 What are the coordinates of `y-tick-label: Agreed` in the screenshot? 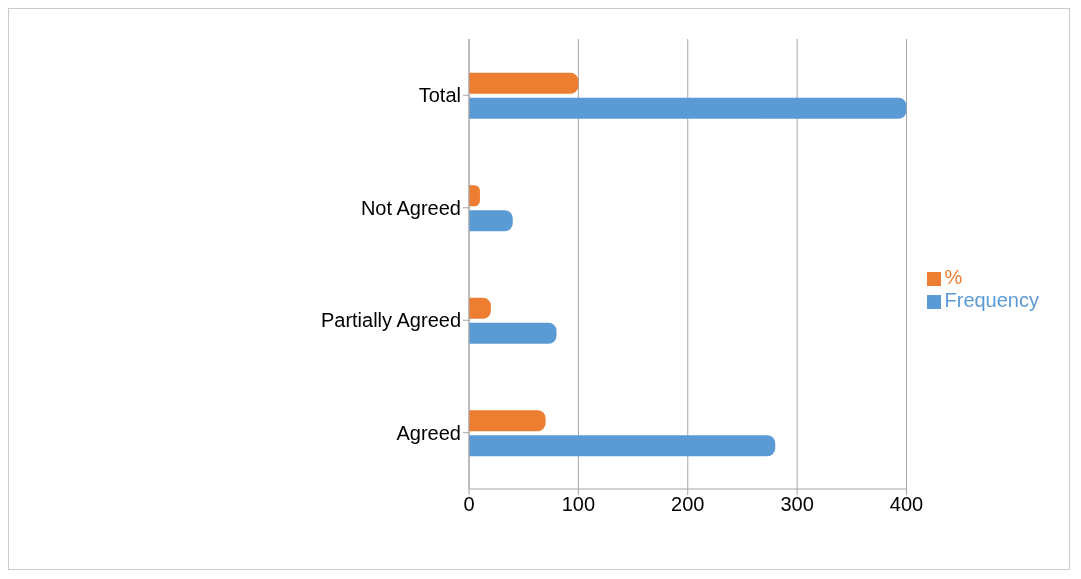 It's located at (428, 432).